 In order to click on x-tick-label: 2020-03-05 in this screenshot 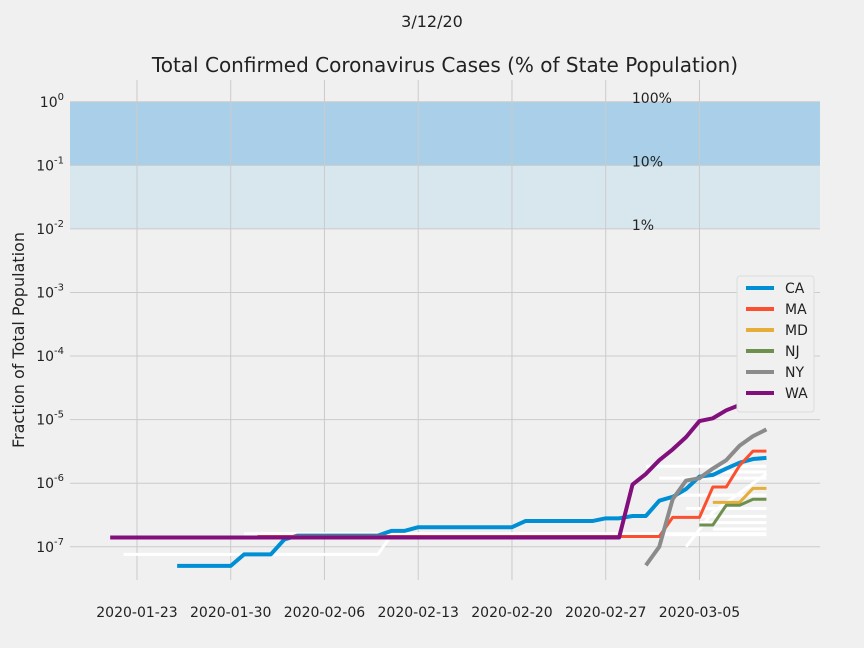, I will do `click(699, 613)`.